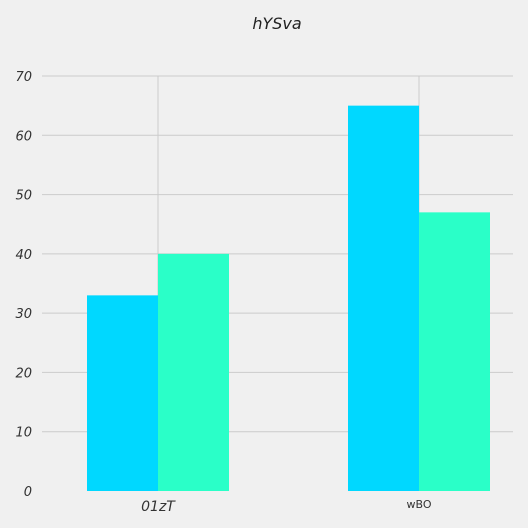 Image resolution: width=528 pixels, height=528 pixels. I want to click on bar-s0-c1, so click(383, 298).